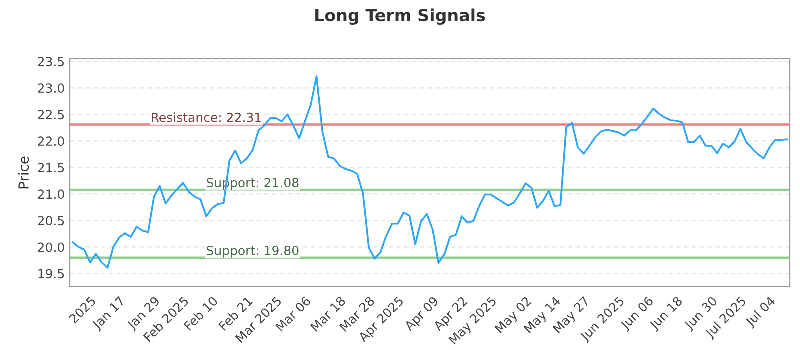 This screenshot has width=800, height=350. What do you see at coordinates (253, 252) in the screenshot?
I see `ref-line-label: Support: 19.80` at bounding box center [253, 252].